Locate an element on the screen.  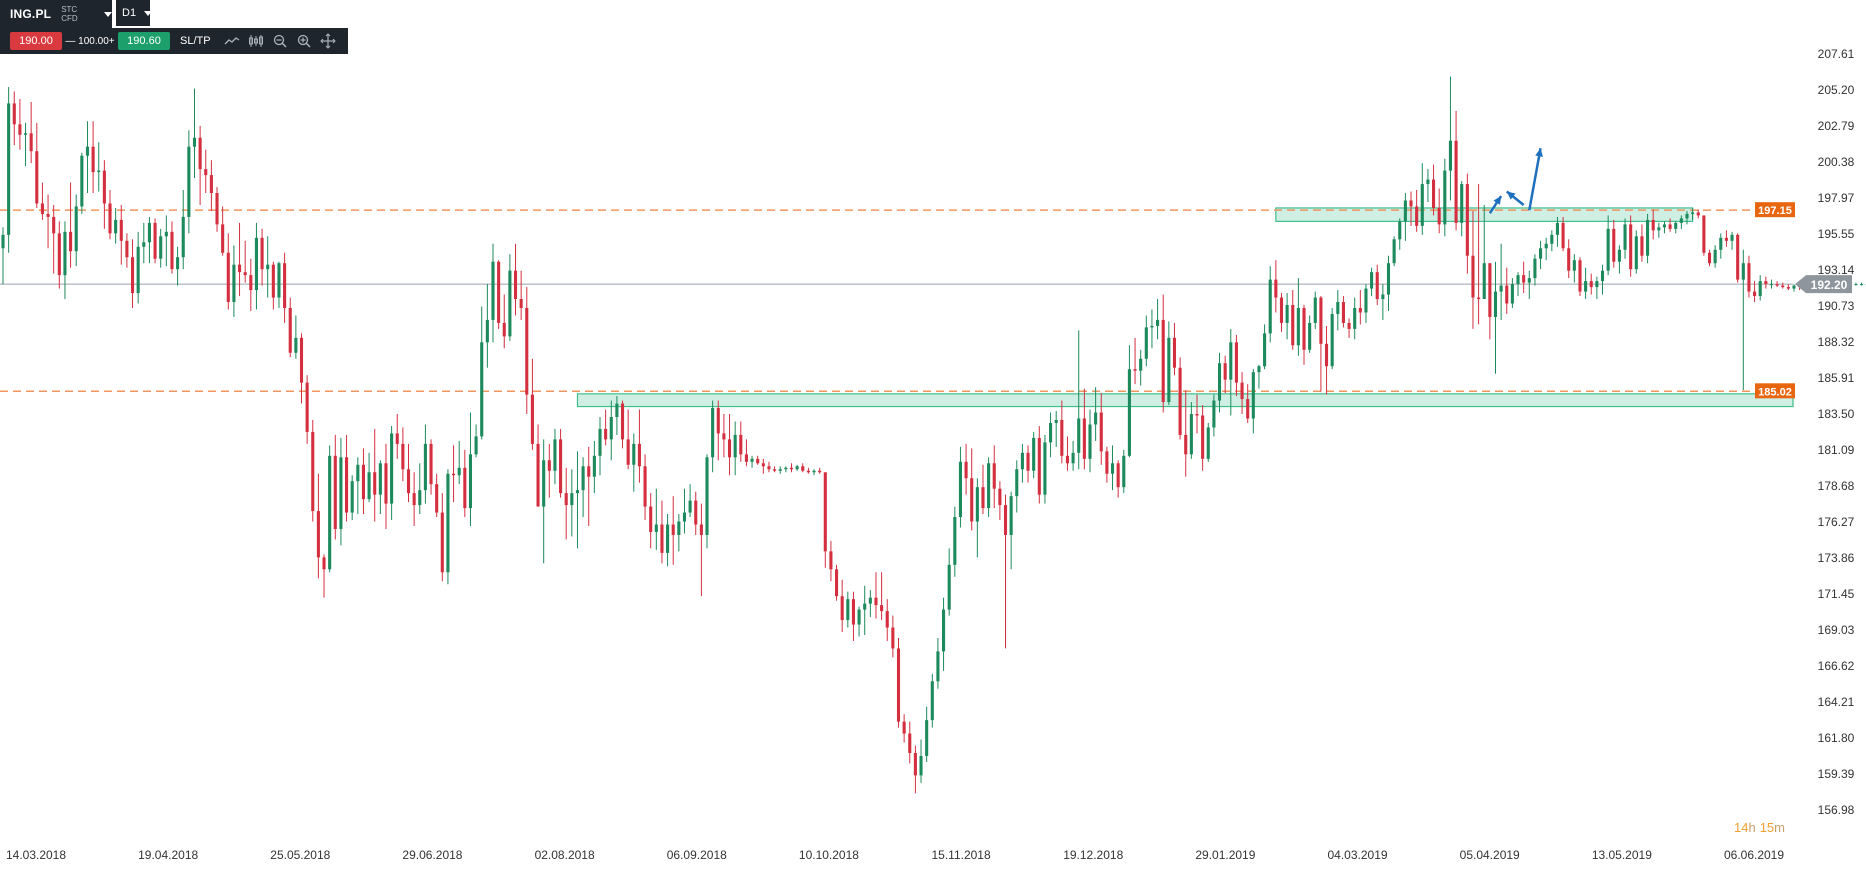
sltp-button: SL/TP is located at coordinates (195, 41).